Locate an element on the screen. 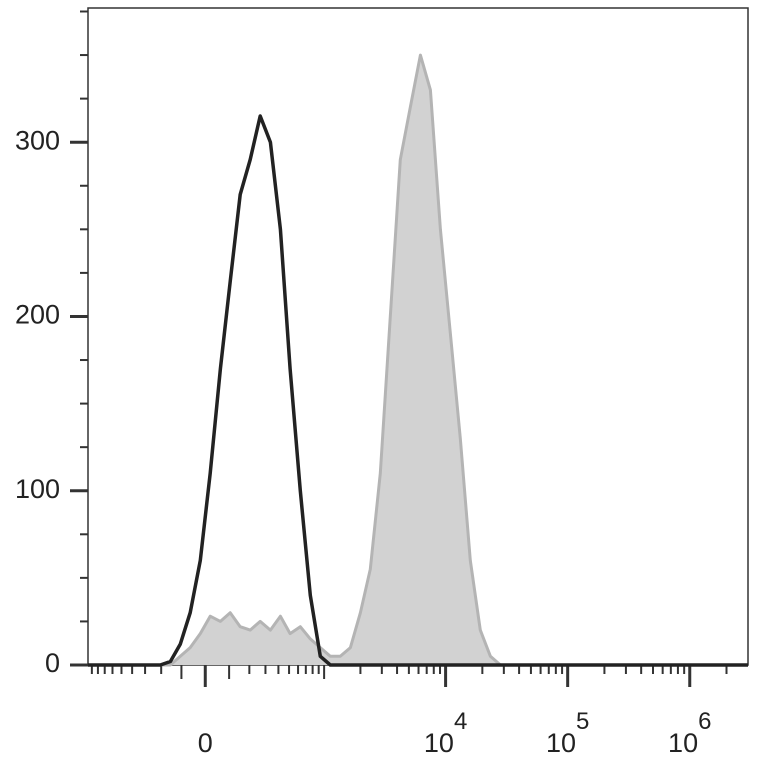 This screenshot has height=773, width=764. y-tick-label: 200 is located at coordinates (37, 315).